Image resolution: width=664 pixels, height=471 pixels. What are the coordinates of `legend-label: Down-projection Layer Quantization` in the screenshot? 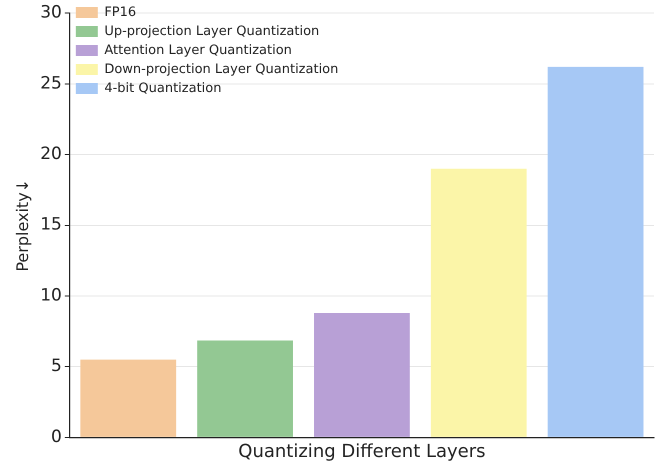 It's located at (221, 69).